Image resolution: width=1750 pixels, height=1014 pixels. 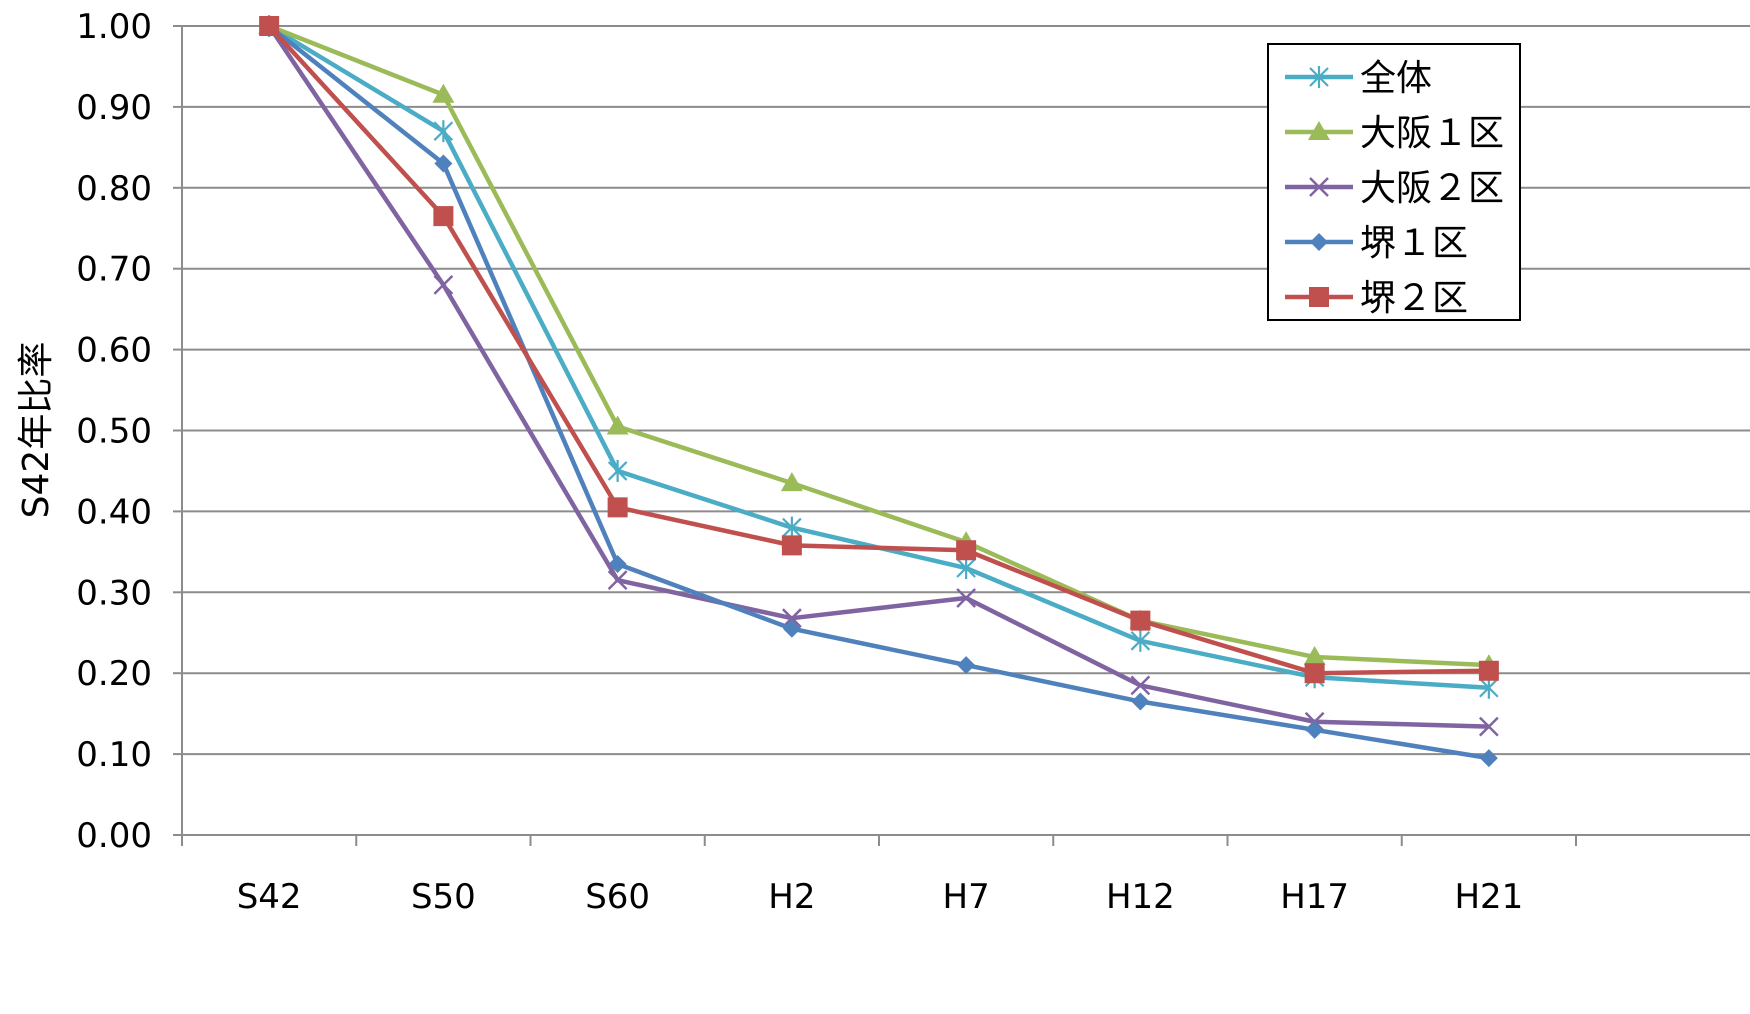 What do you see at coordinates (114, 836) in the screenshot?
I see `y-tick-label: 0.00` at bounding box center [114, 836].